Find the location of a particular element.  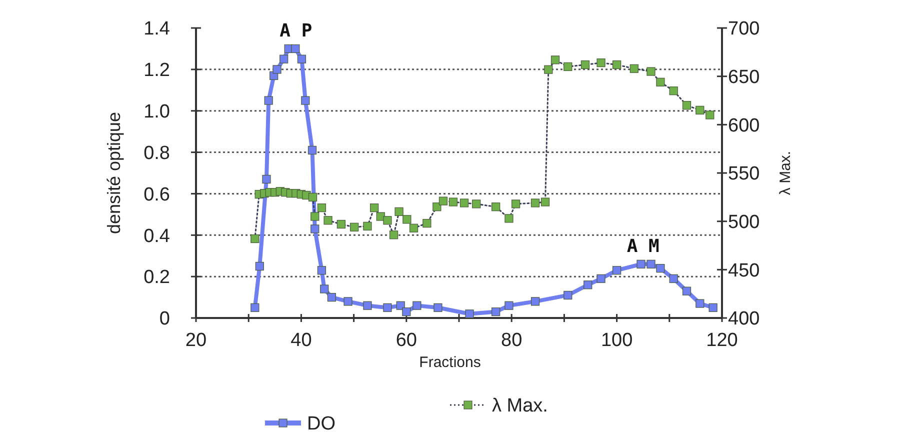

y-tick-label: 0.4 is located at coordinates (157, 236).